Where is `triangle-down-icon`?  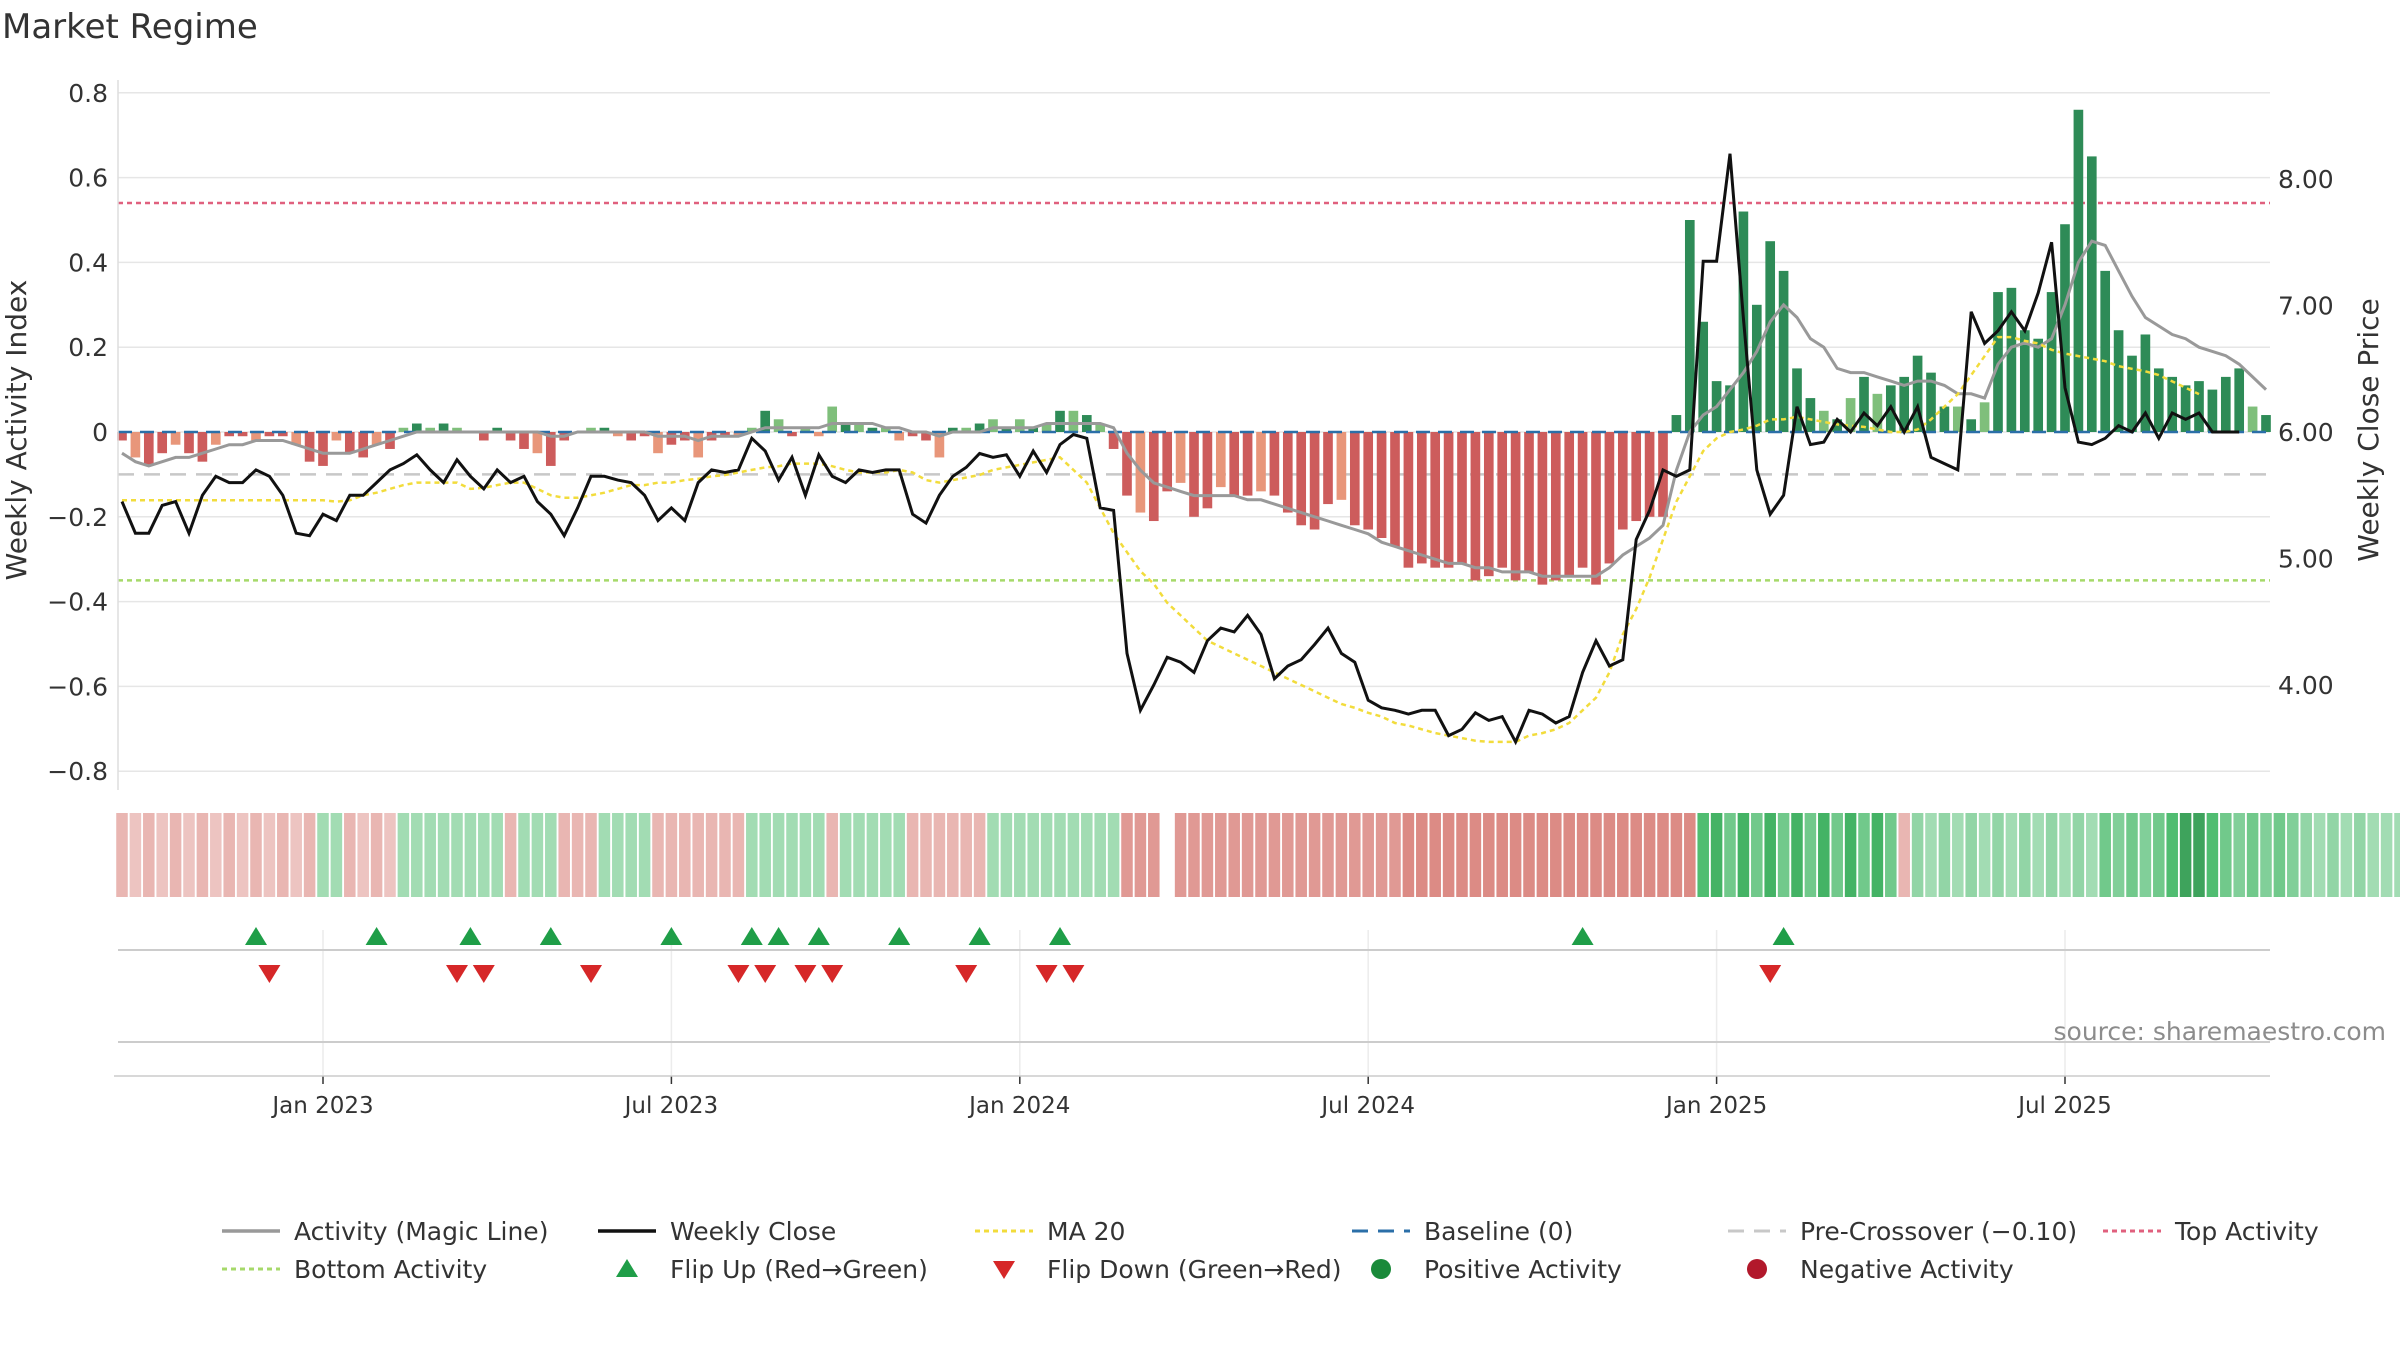
triangle-down-icon is located at coordinates (1004, 1270).